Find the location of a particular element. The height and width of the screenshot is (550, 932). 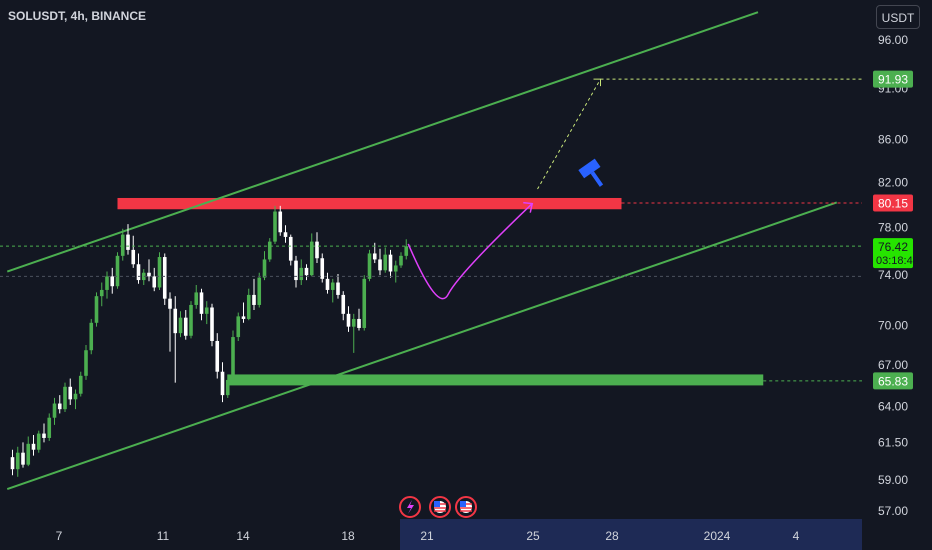

symbol-title: SOLUSDT, 4h, BINANCE is located at coordinates (77, 16).